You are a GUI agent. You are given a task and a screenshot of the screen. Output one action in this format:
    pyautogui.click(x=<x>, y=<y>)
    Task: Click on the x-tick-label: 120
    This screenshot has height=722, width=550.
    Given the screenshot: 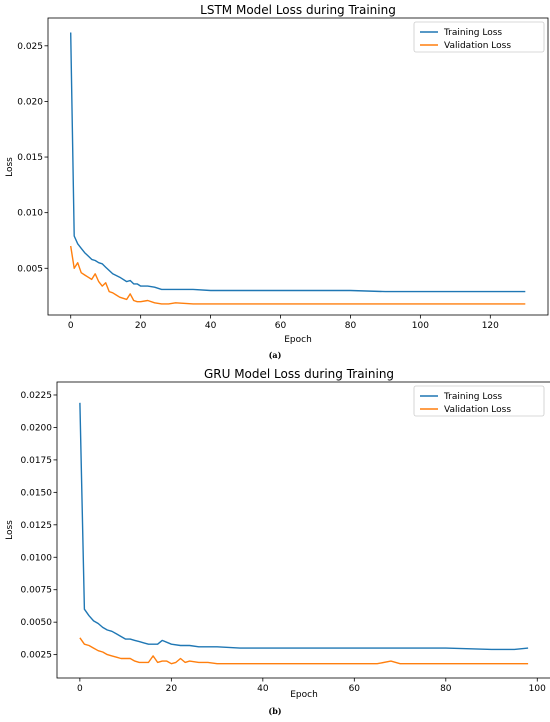 What is the action you would take?
    pyautogui.click(x=490, y=326)
    